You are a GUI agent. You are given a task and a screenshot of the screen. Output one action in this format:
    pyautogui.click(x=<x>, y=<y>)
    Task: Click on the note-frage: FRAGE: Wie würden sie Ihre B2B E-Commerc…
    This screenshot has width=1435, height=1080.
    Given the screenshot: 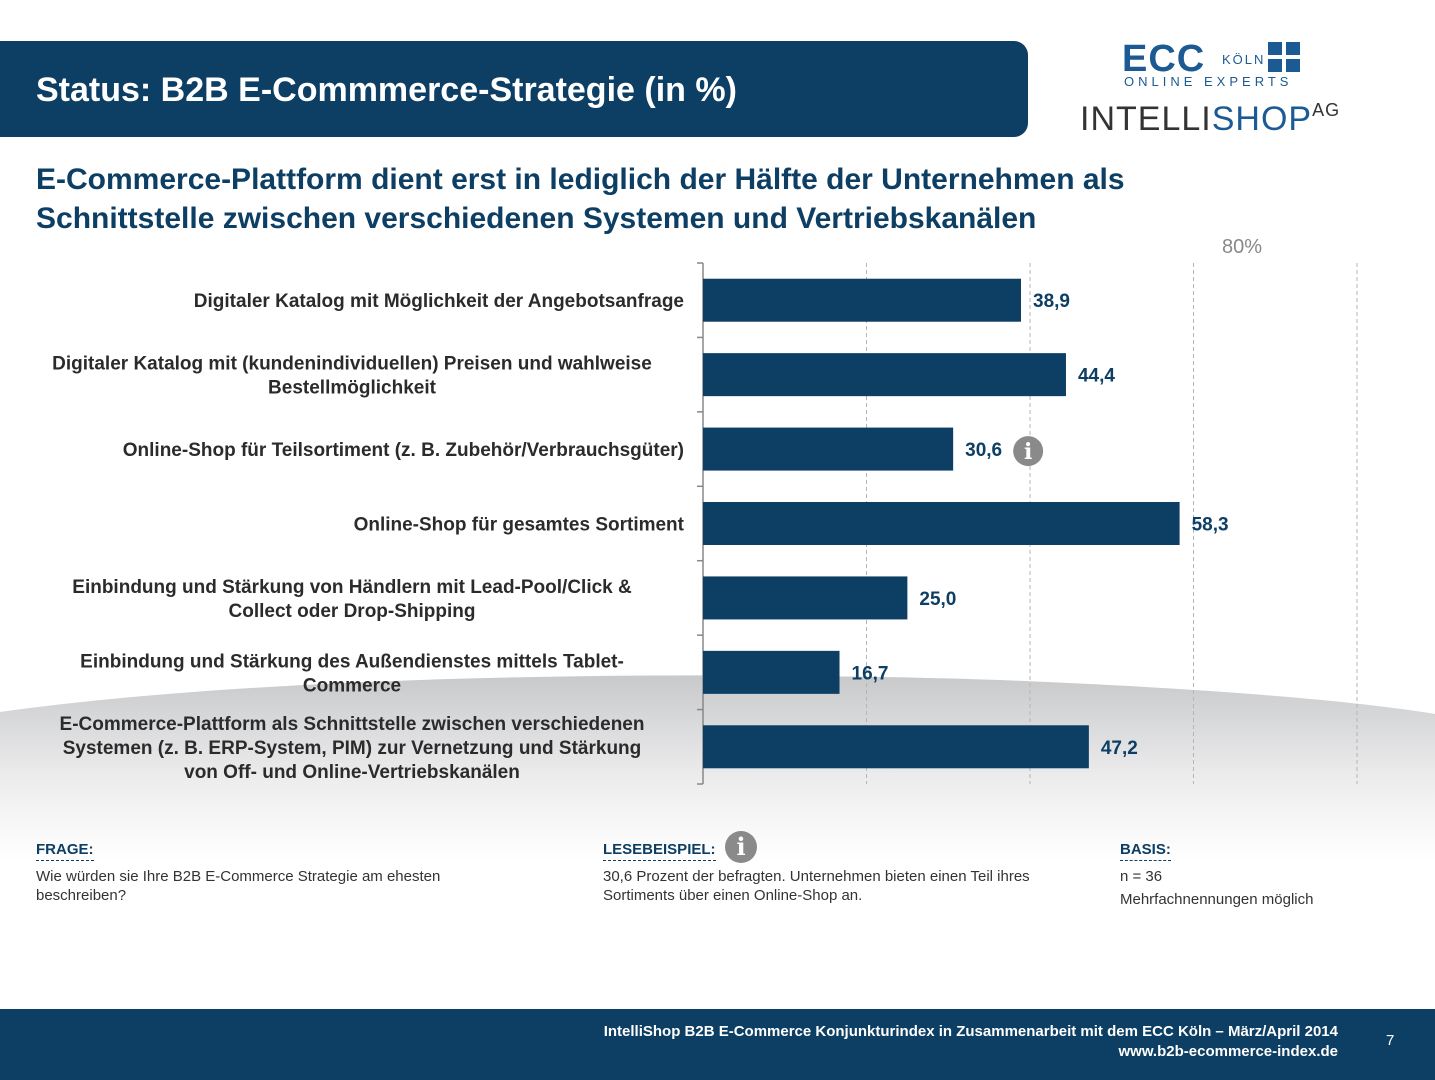 What is the action you would take?
    pyautogui.click(x=271, y=873)
    